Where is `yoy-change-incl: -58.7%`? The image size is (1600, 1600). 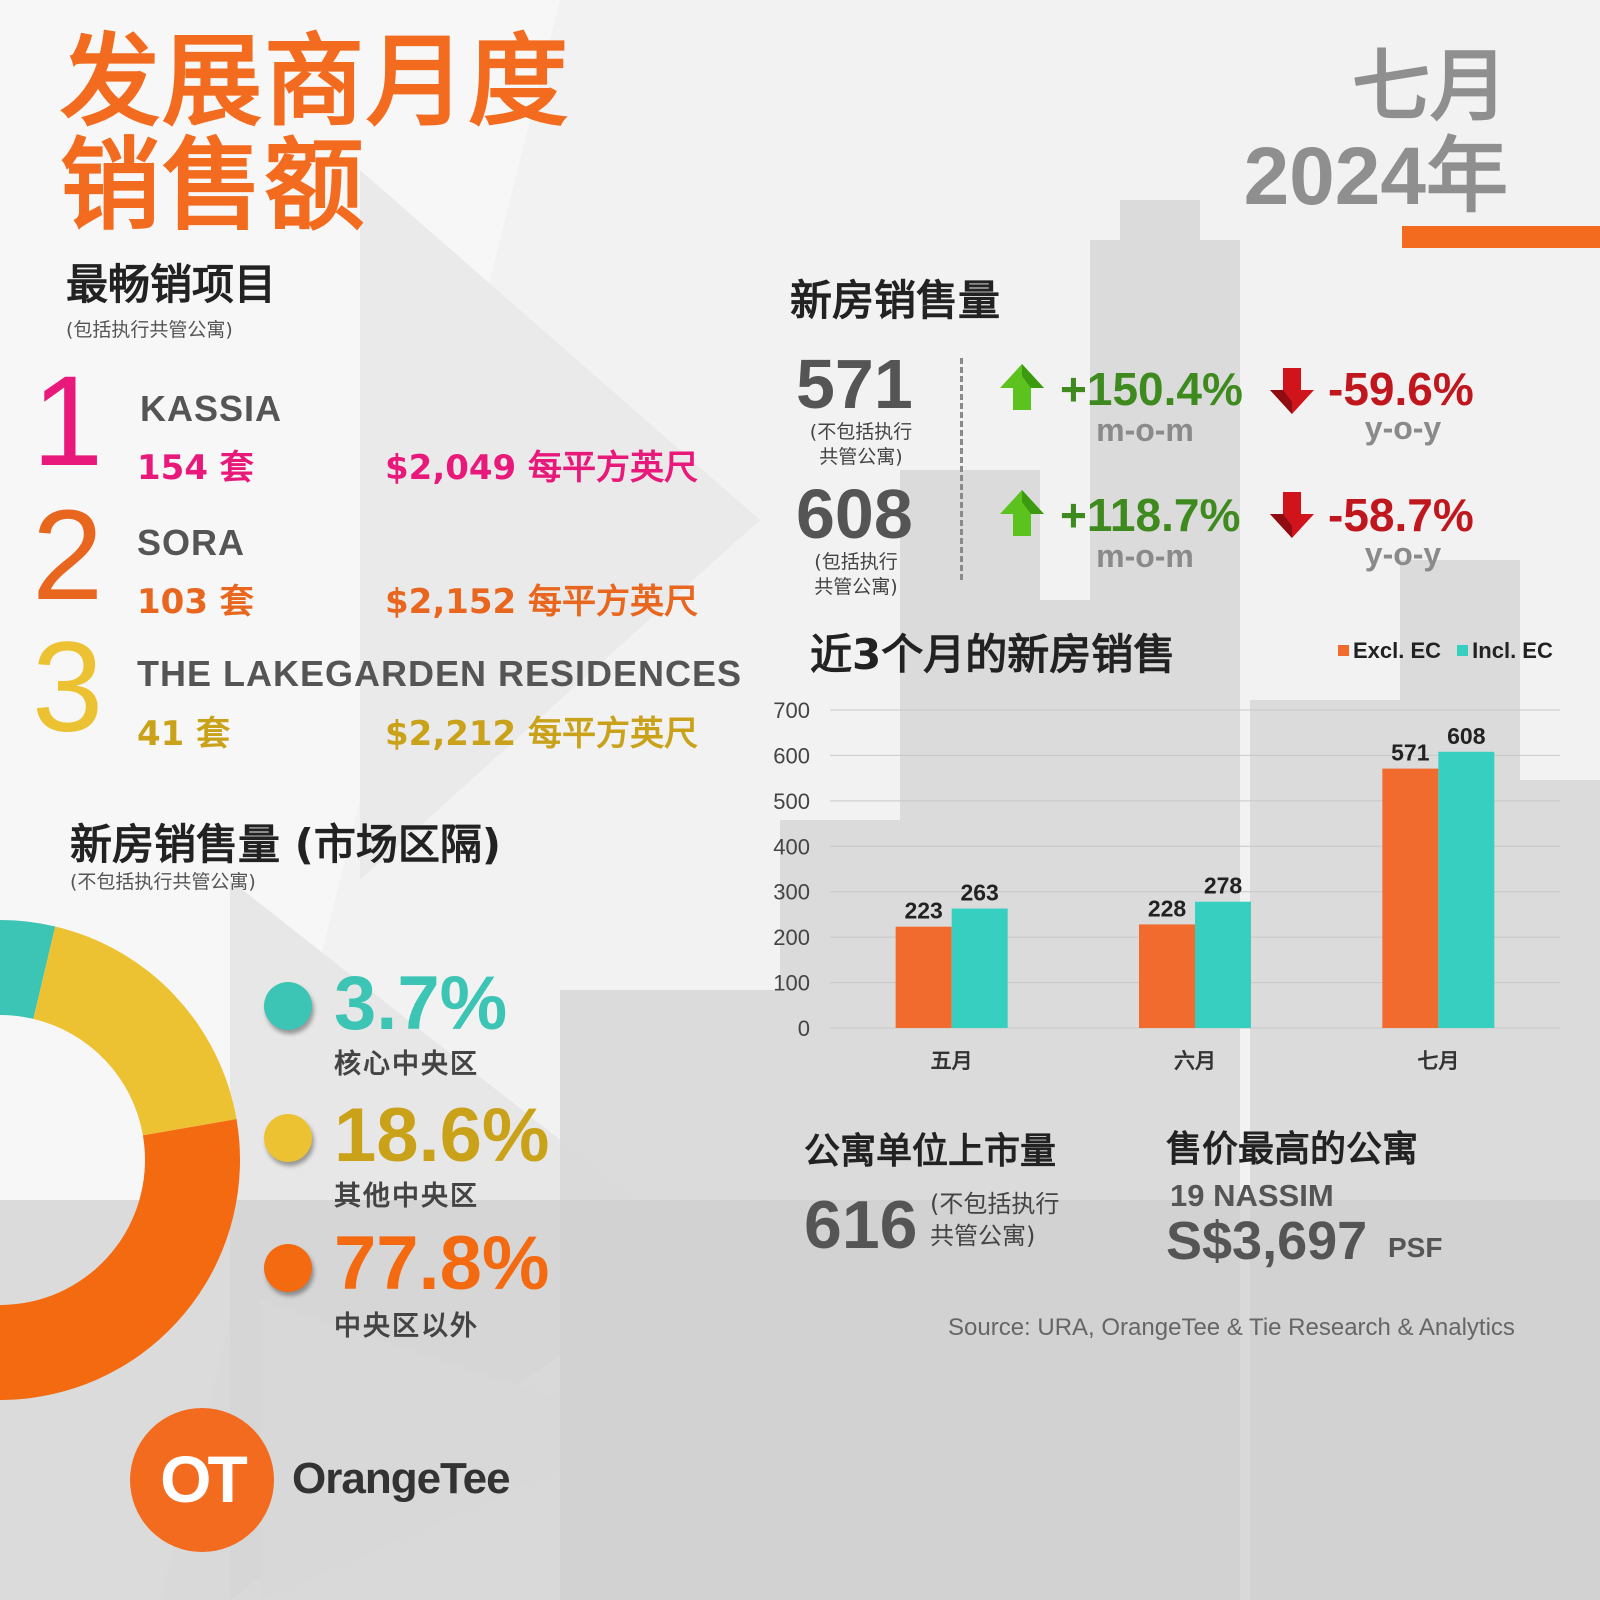
yoy-change-incl: -58.7% is located at coordinates (1401, 515).